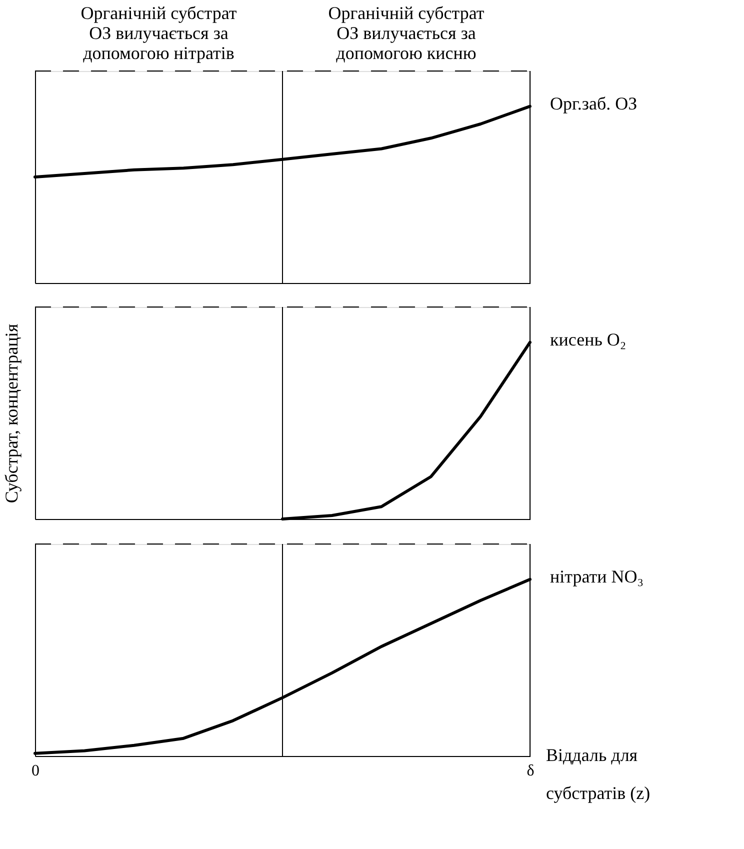 This screenshot has height=849, width=744. Describe the element at coordinates (597, 576) in the screenshot. I see `series-label: нітрати NO₃` at that location.